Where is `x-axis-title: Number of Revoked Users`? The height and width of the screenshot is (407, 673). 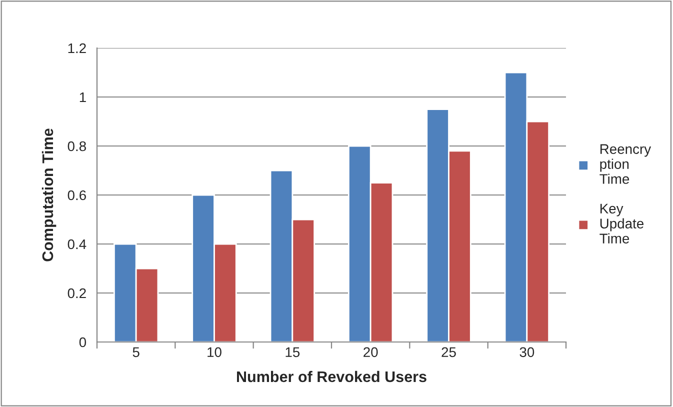
x-axis-title: Number of Revoked Users is located at coordinates (331, 376).